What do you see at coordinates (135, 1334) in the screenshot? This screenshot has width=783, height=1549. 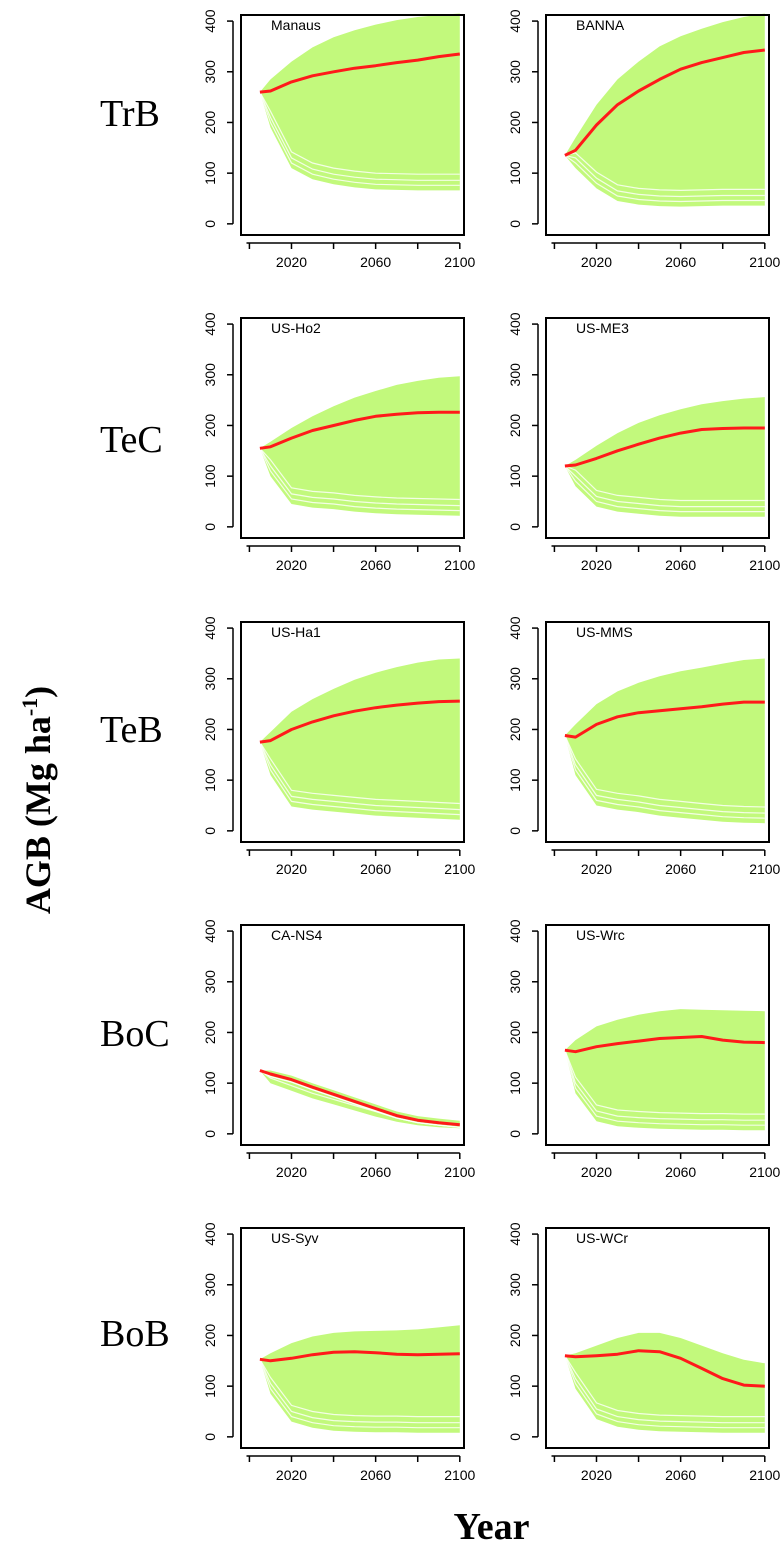 I see `row-label-bob: BoB` at bounding box center [135, 1334].